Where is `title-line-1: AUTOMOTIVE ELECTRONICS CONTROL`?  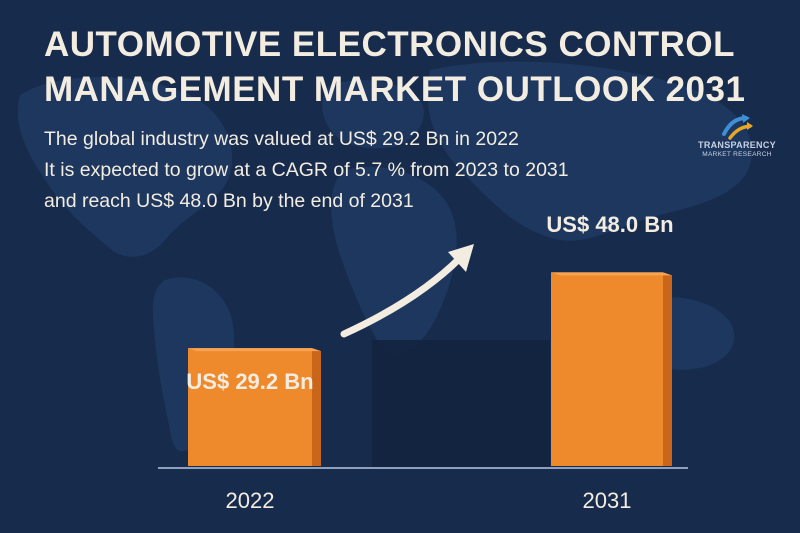
title-line-1: AUTOMOTIVE ELECTRONICS CONTROL is located at coordinates (390, 44).